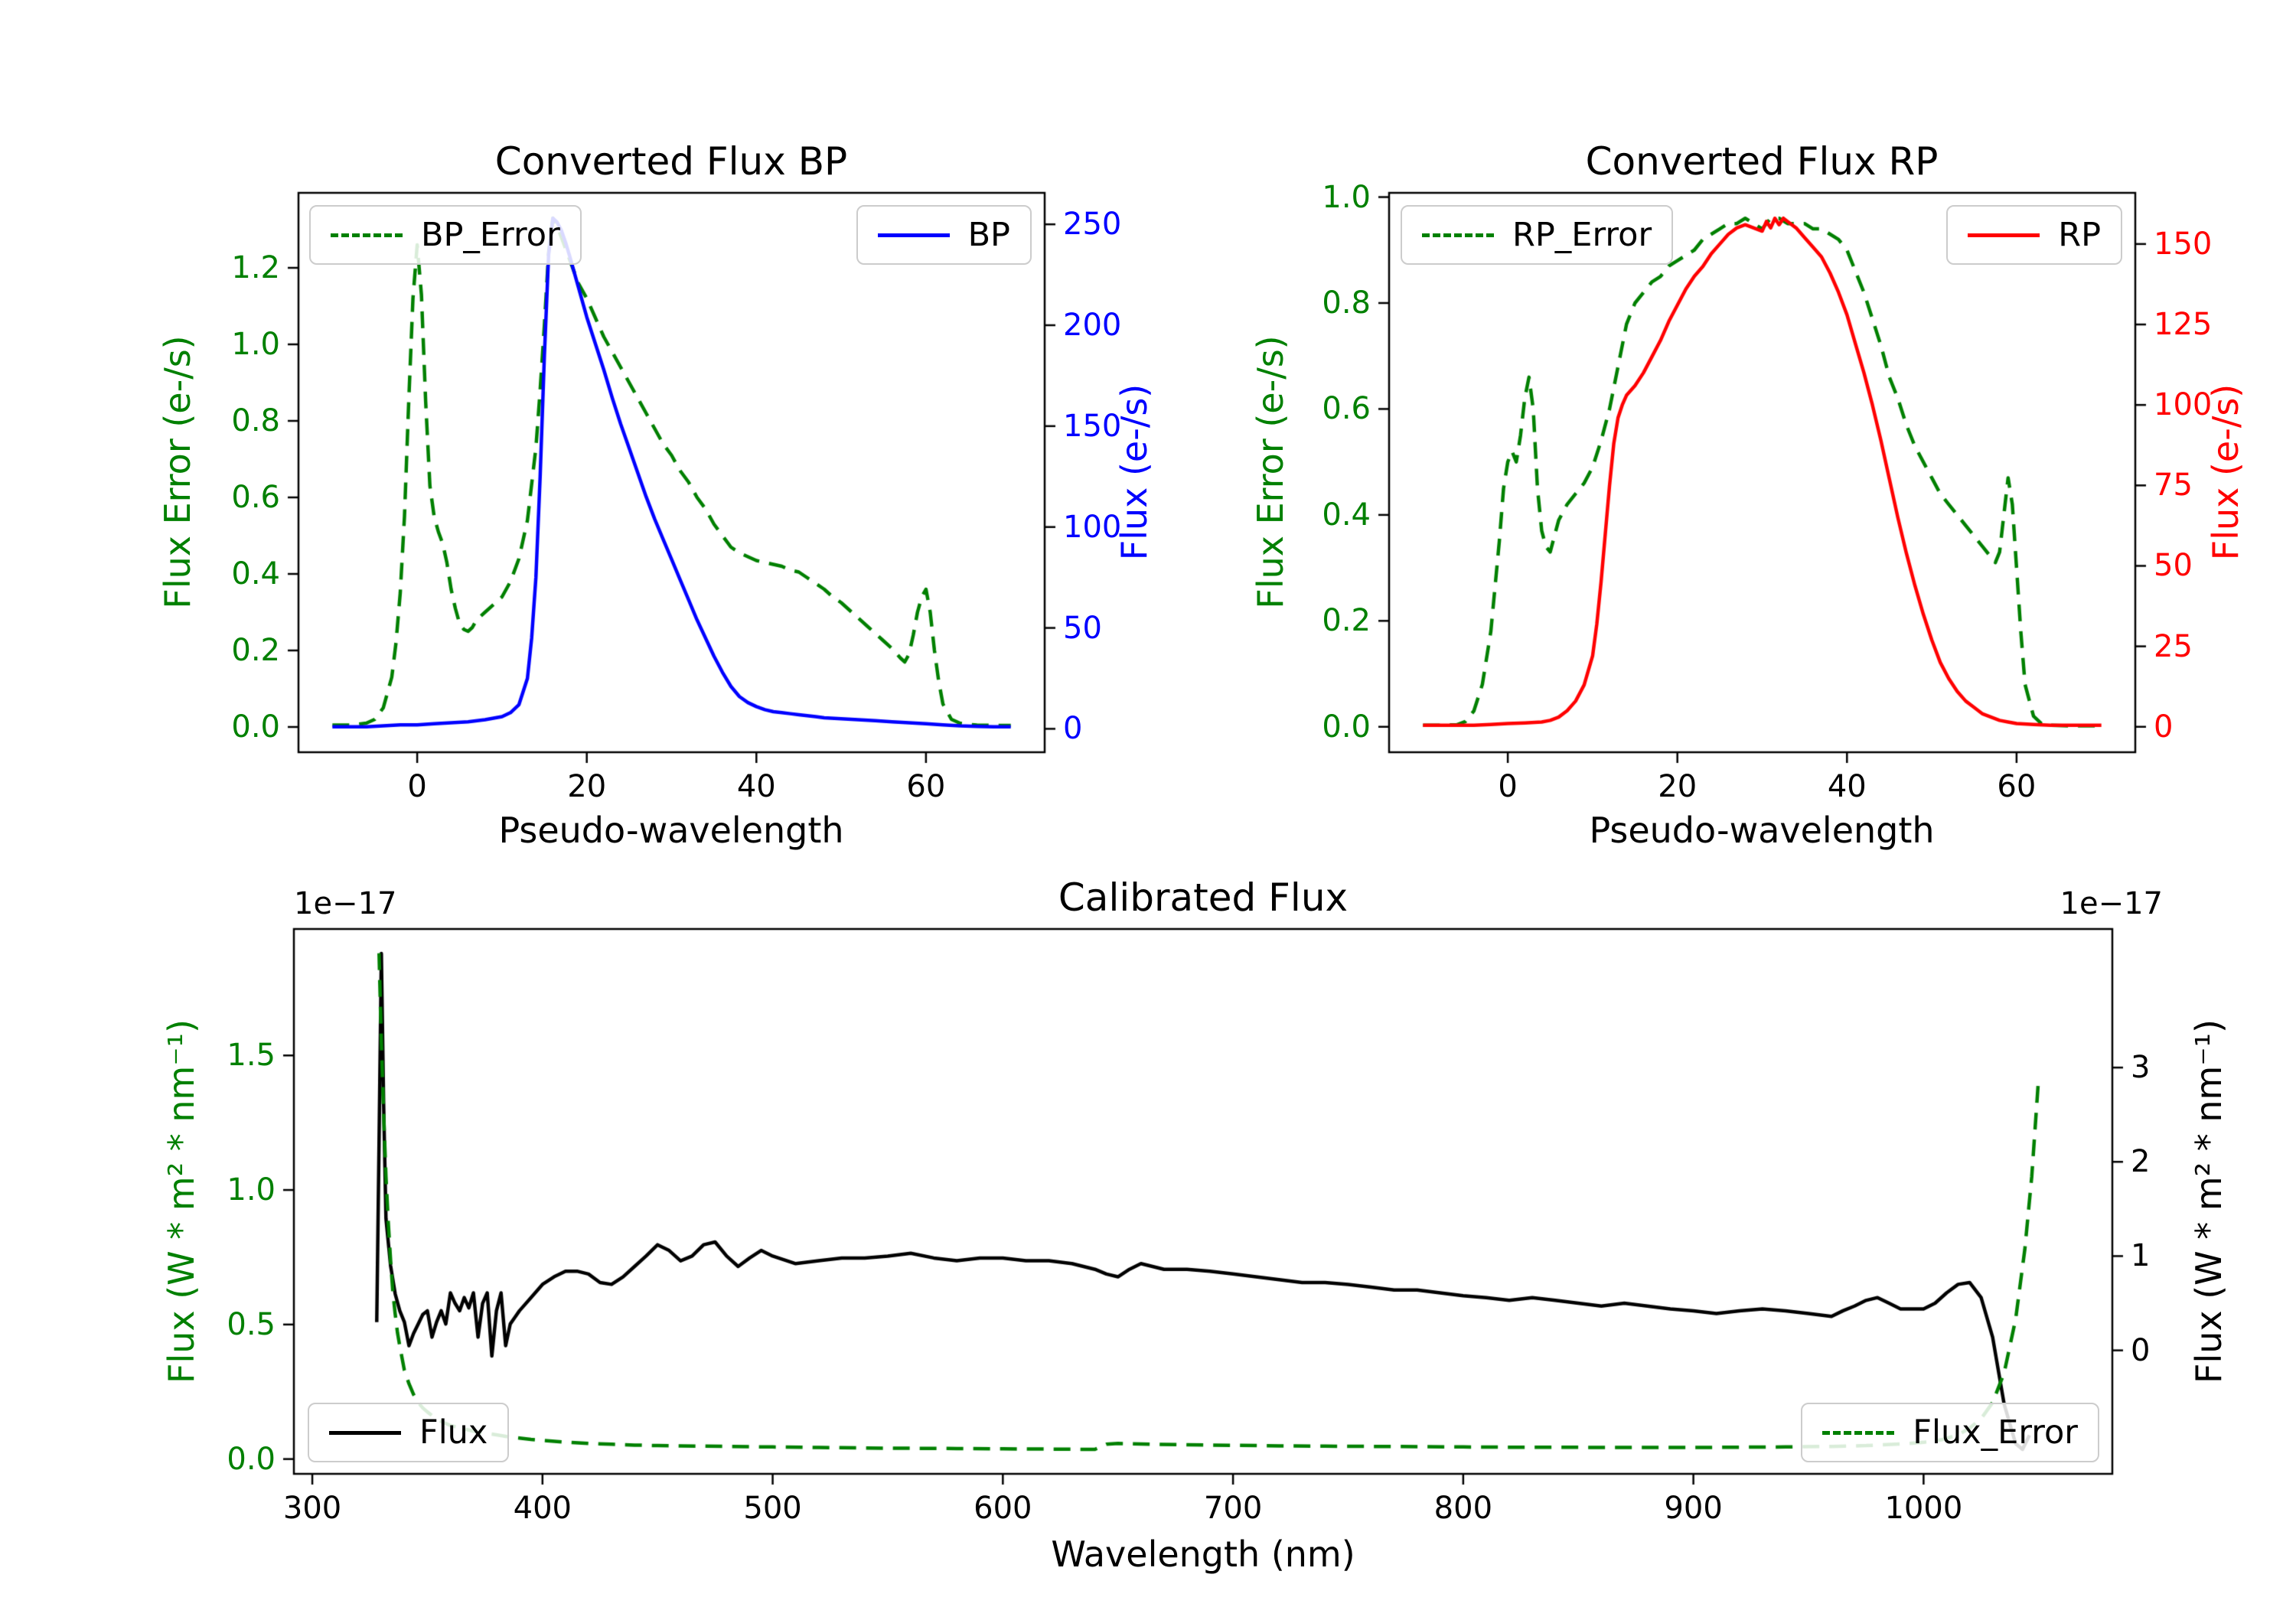  What do you see at coordinates (988, 235) in the screenshot?
I see `bp-legend-label: BP` at bounding box center [988, 235].